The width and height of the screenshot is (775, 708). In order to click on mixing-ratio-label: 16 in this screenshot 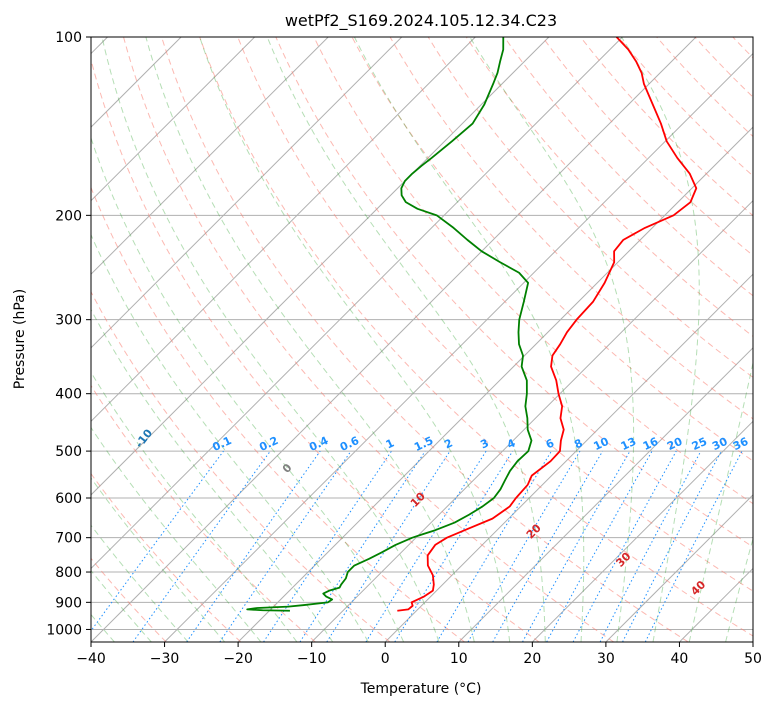, I will do `click(651, 444)`.